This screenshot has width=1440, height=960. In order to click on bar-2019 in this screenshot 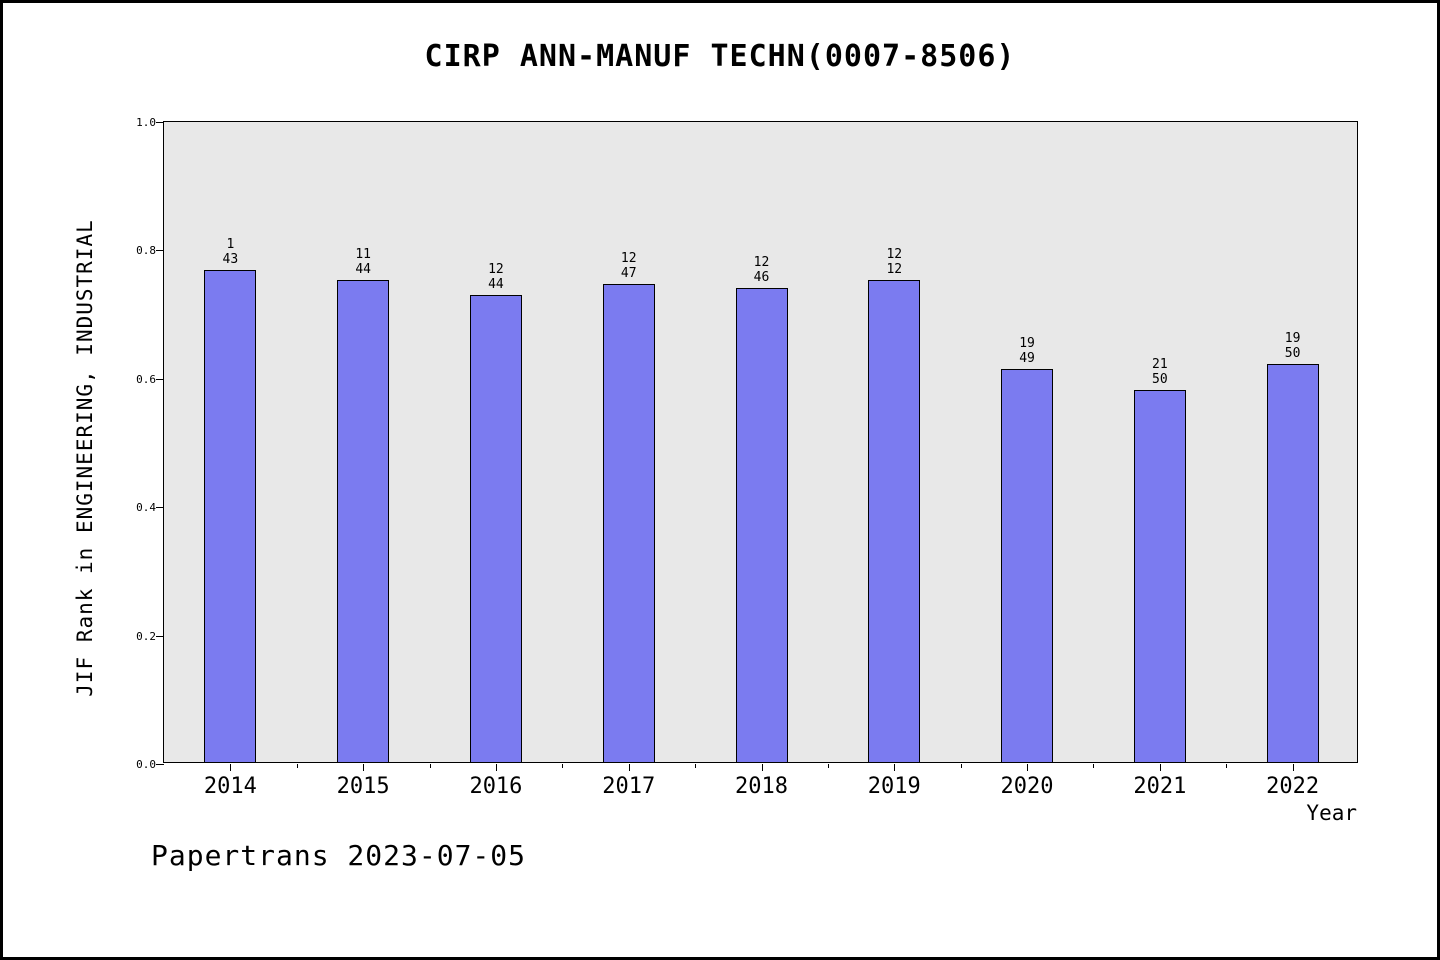, I will do `click(894, 521)`.